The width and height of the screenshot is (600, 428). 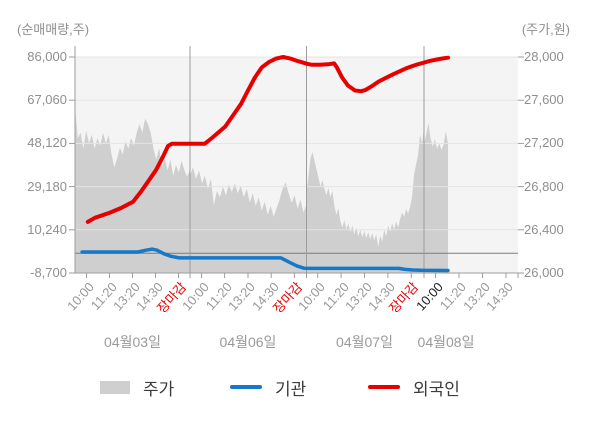 What do you see at coordinates (545, 29) in the screenshot?
I see `right-axis-title: (주가,원)` at bounding box center [545, 29].